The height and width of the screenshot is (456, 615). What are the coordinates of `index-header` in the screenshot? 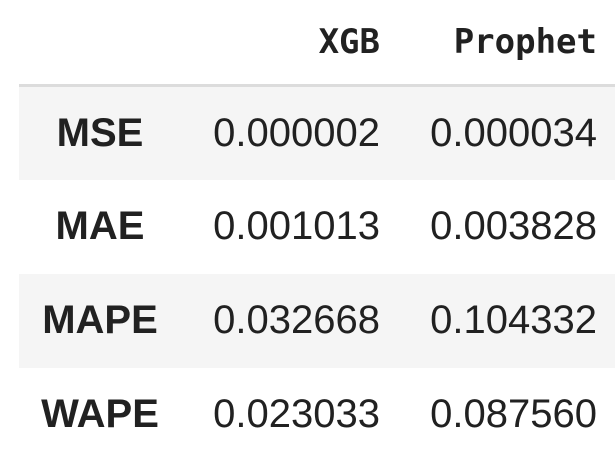 It's located at (100, 43).